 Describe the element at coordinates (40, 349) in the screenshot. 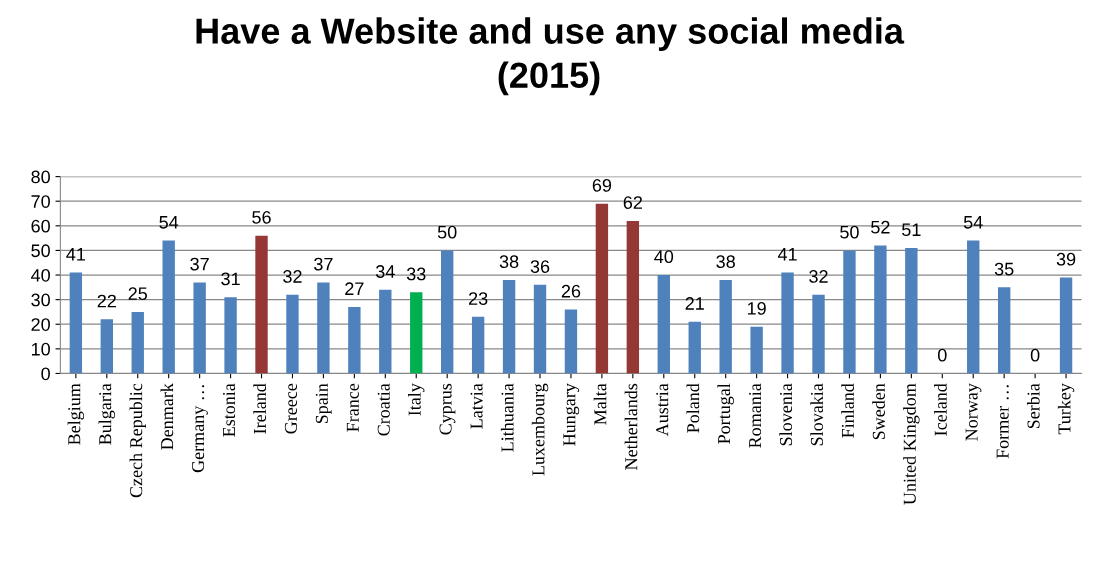

I see `y-tick-label: 10` at that location.